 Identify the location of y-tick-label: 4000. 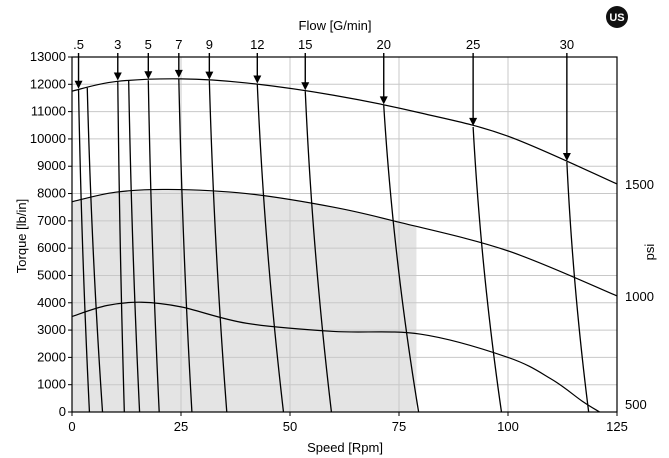
(51, 302).